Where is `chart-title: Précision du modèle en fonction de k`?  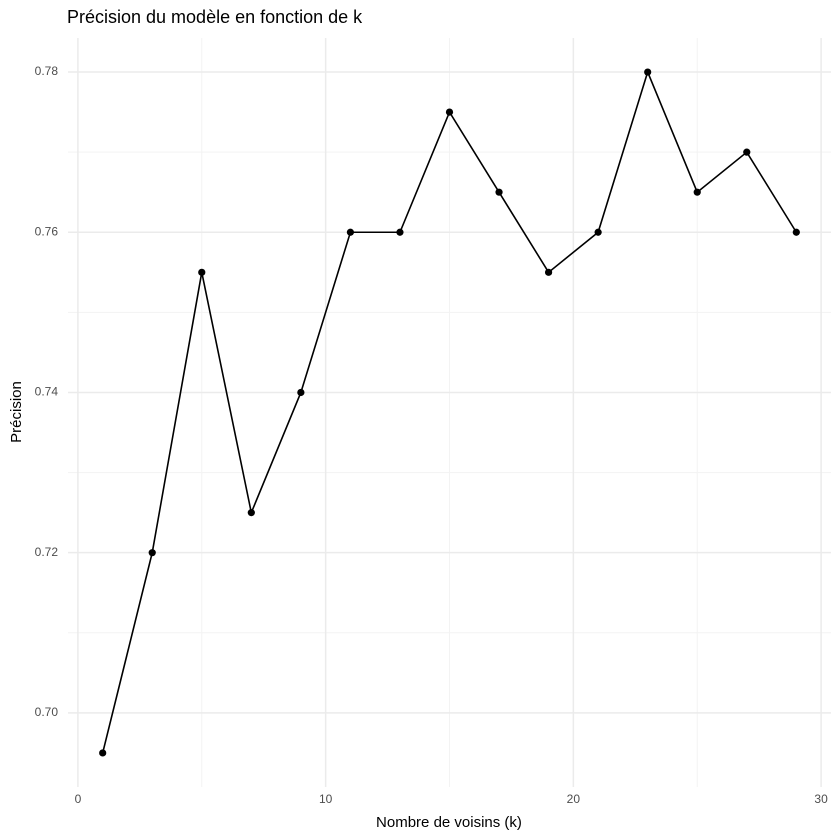
chart-title: Précision du modèle en fonction de k is located at coordinates (215, 17).